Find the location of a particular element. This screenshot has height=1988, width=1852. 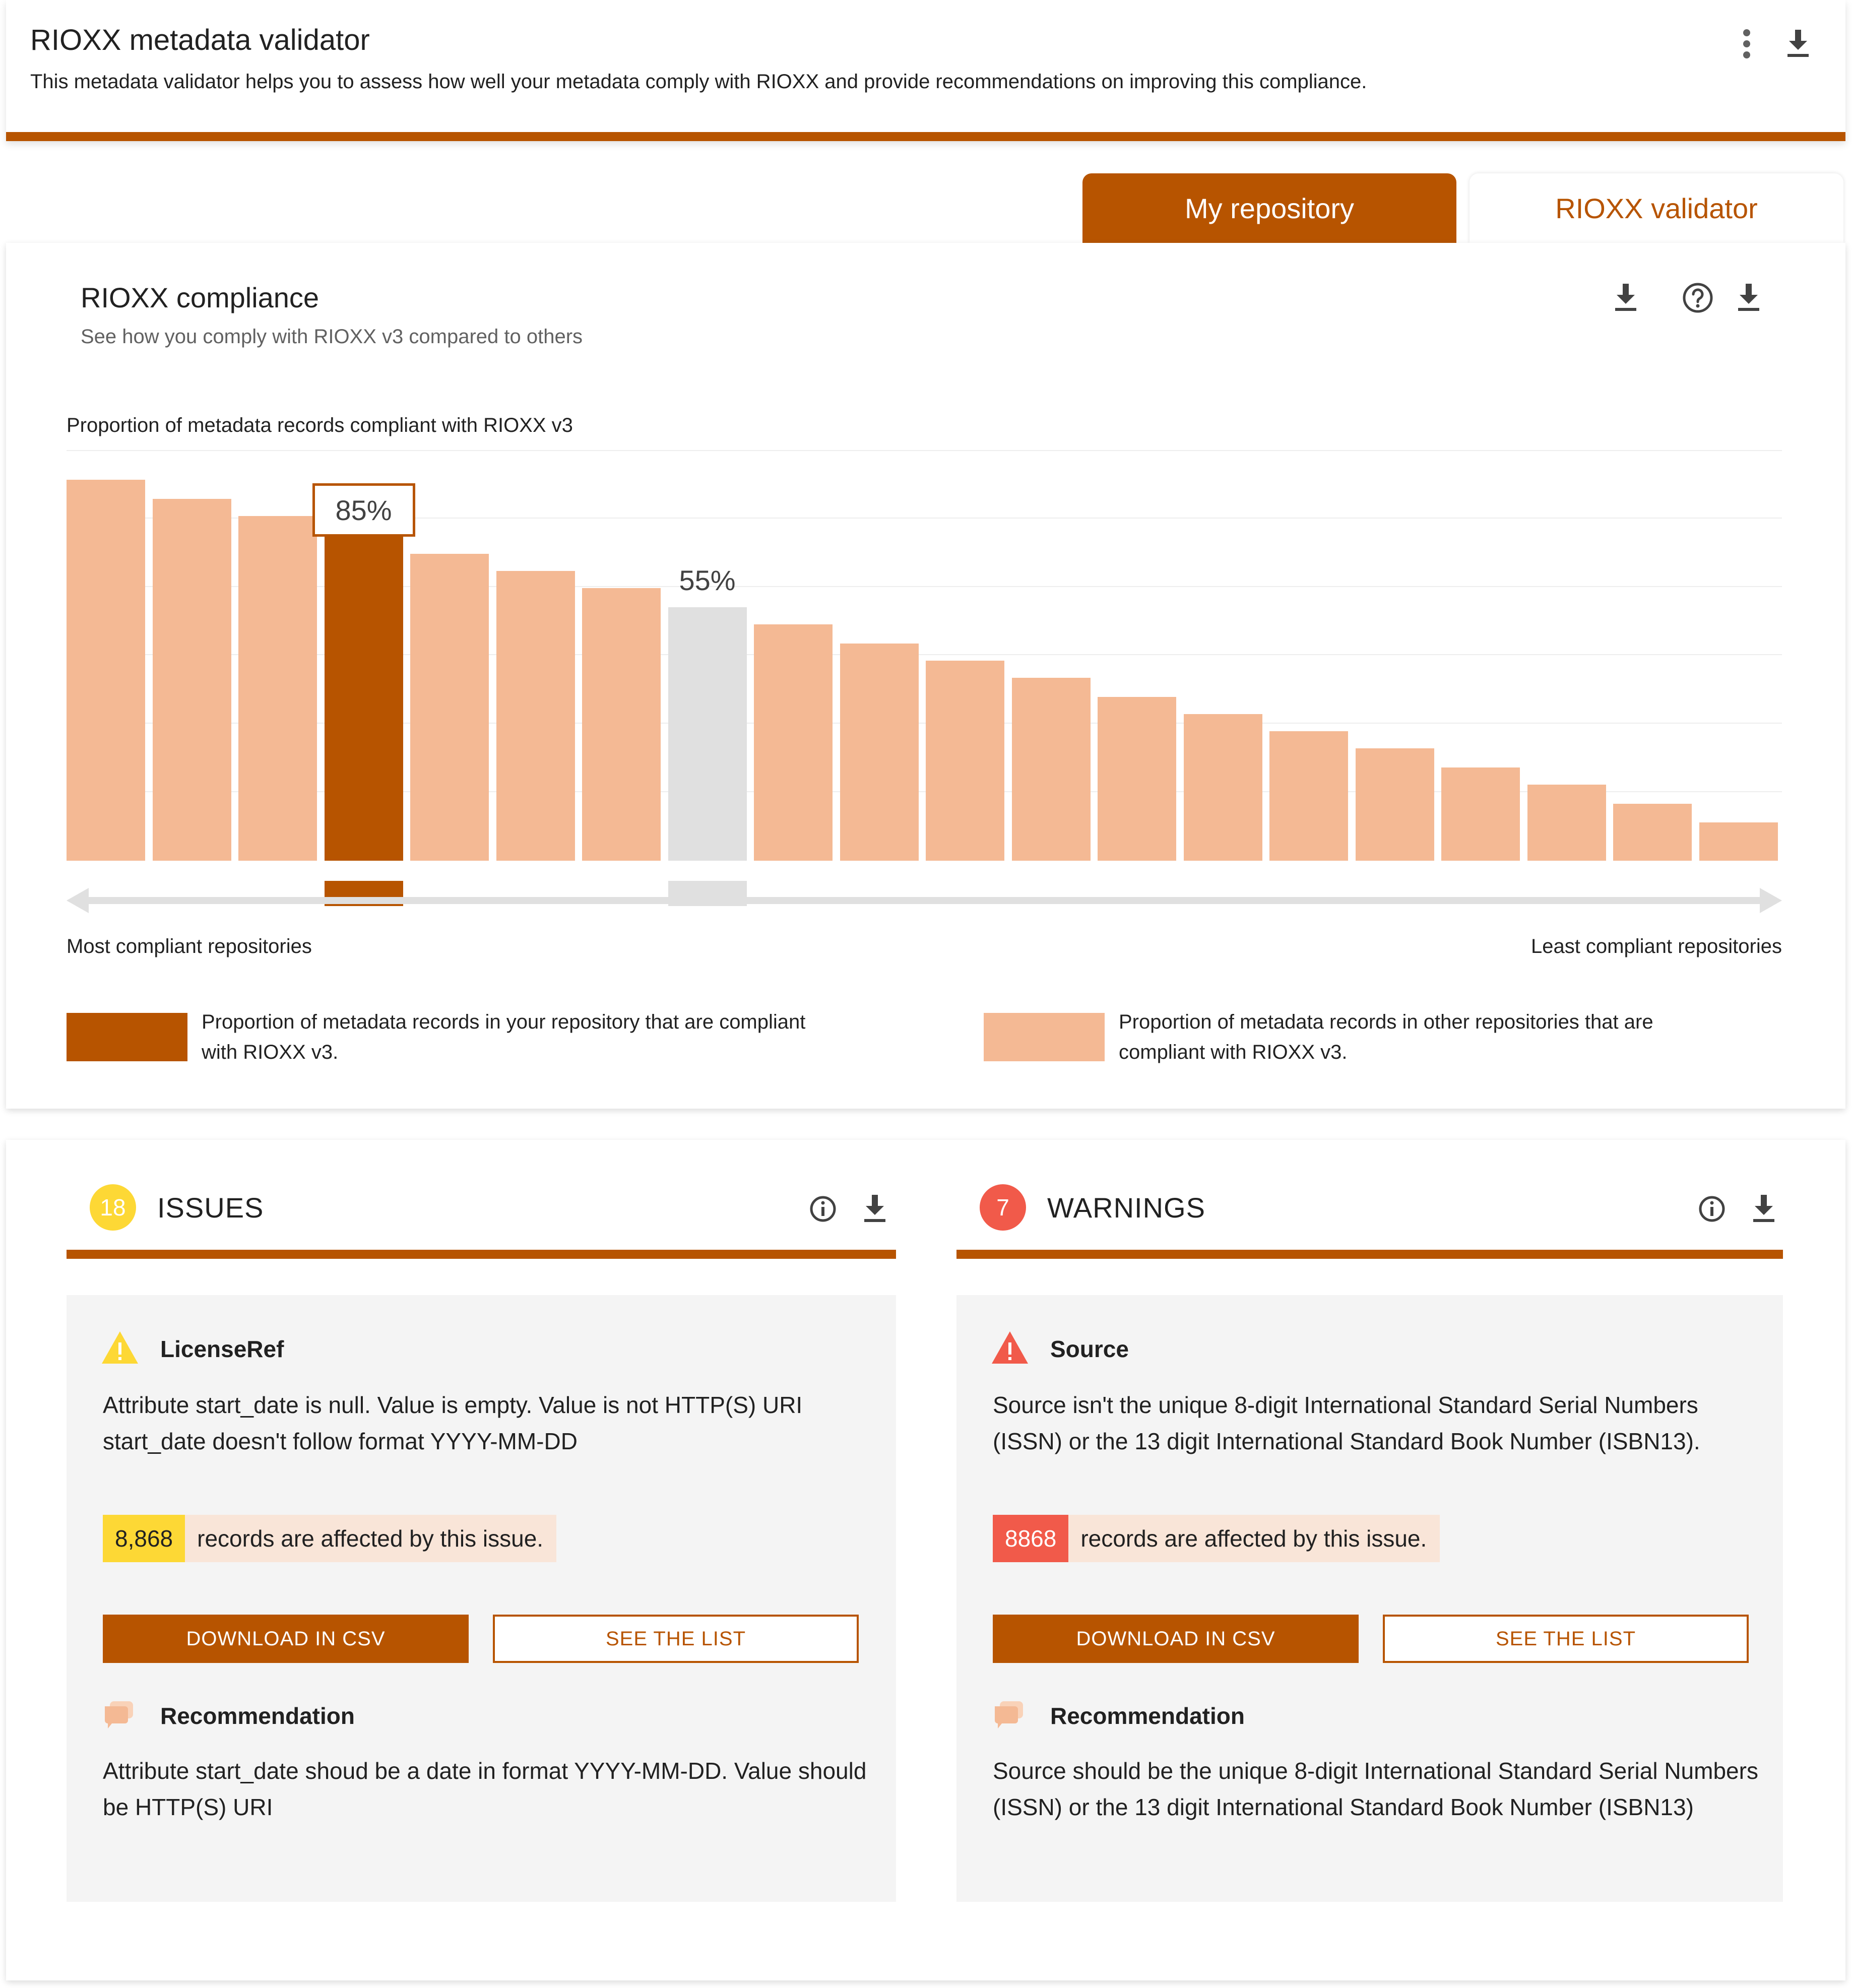

warnings-count-badge: 7 is located at coordinates (1003, 1207).